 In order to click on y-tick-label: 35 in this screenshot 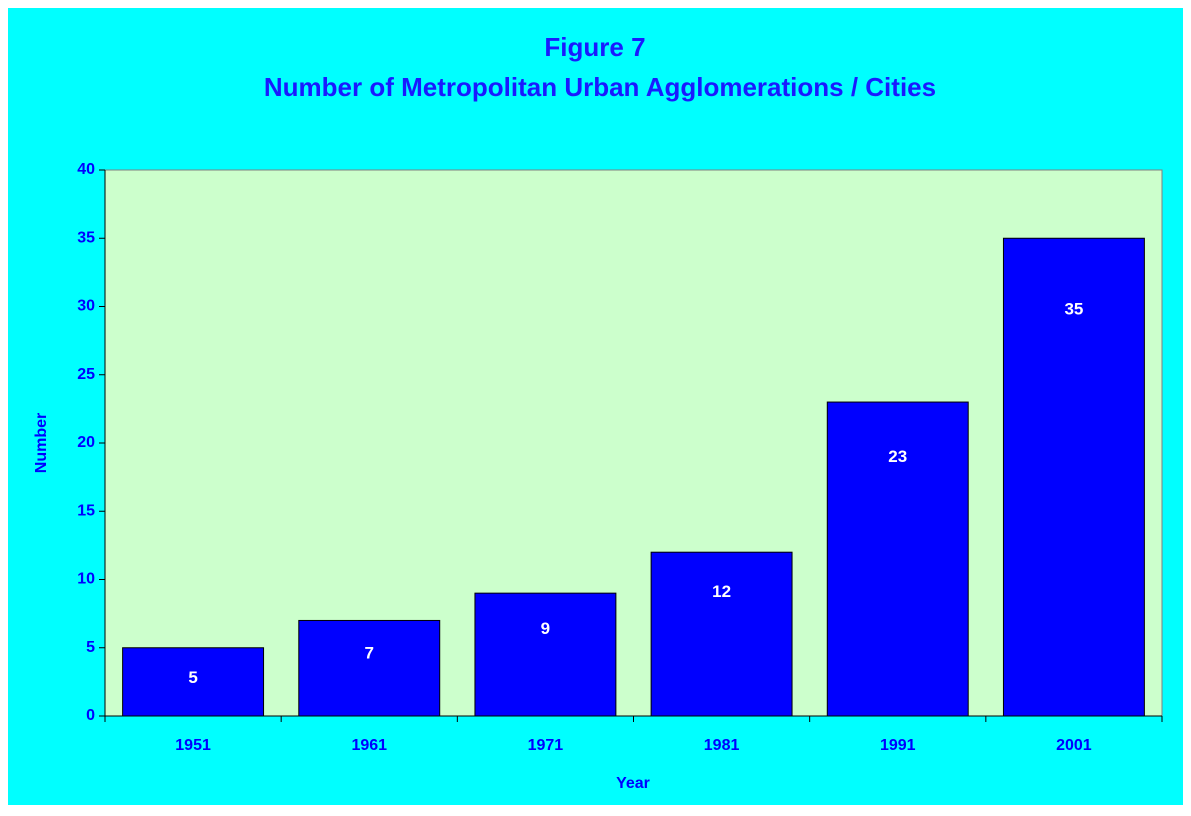, I will do `click(86, 237)`.